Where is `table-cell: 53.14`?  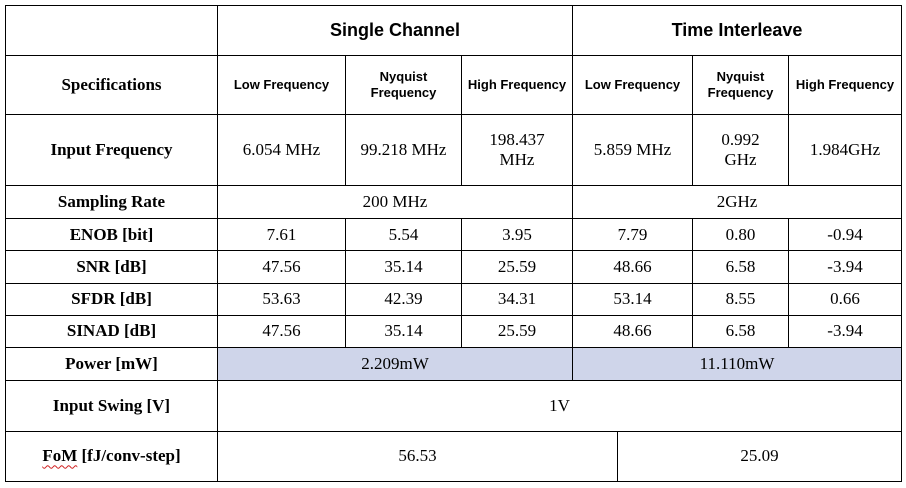 table-cell: 53.14 is located at coordinates (632, 299).